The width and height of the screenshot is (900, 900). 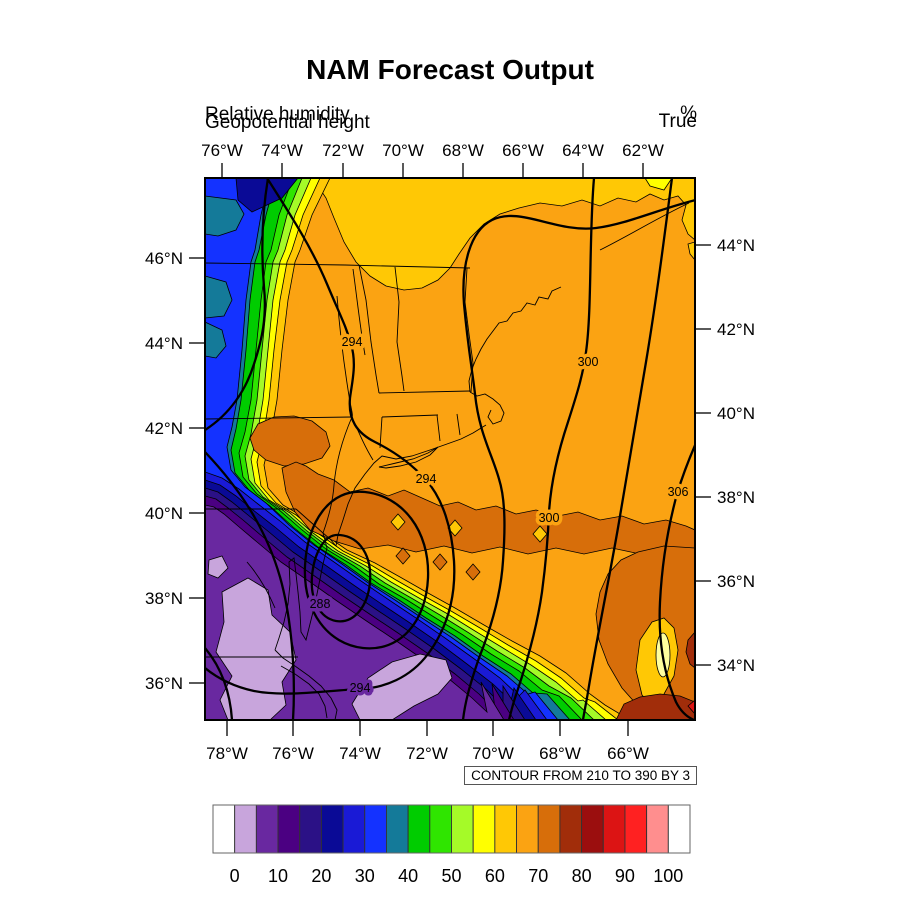 What do you see at coordinates (658, 184) in the screenshot?
I see `rh-fill-yellow-corner` at bounding box center [658, 184].